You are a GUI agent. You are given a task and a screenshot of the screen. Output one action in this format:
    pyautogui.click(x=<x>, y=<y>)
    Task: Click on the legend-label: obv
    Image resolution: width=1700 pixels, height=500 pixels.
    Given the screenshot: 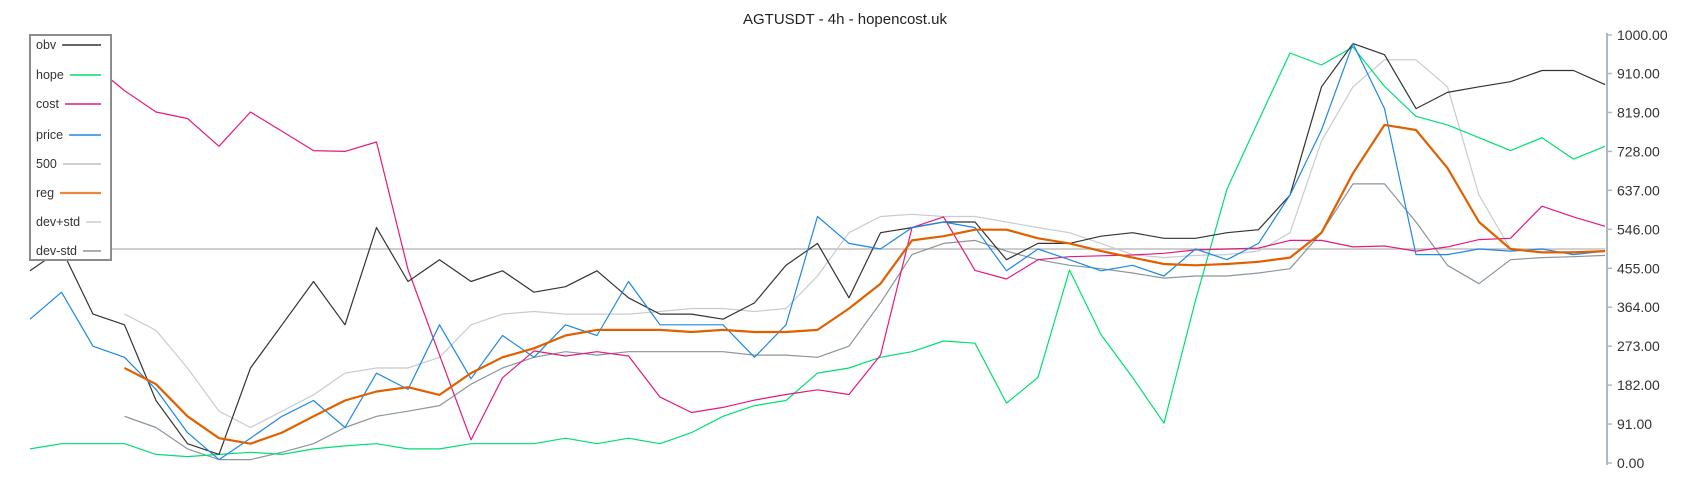 What is the action you would take?
    pyautogui.click(x=46, y=45)
    